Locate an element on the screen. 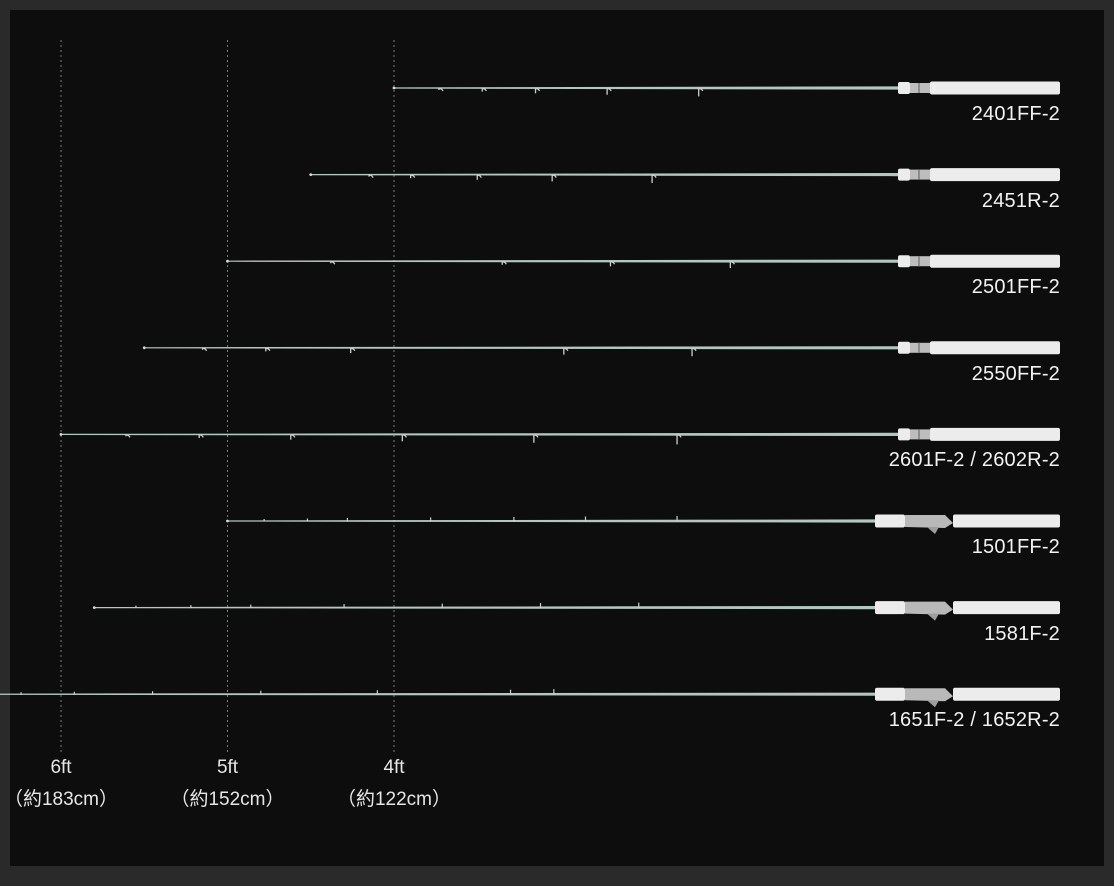 Image resolution: width=1114 pixels, height=886 pixels. rod-model-label: 2550FF-2 is located at coordinates (1015, 373).